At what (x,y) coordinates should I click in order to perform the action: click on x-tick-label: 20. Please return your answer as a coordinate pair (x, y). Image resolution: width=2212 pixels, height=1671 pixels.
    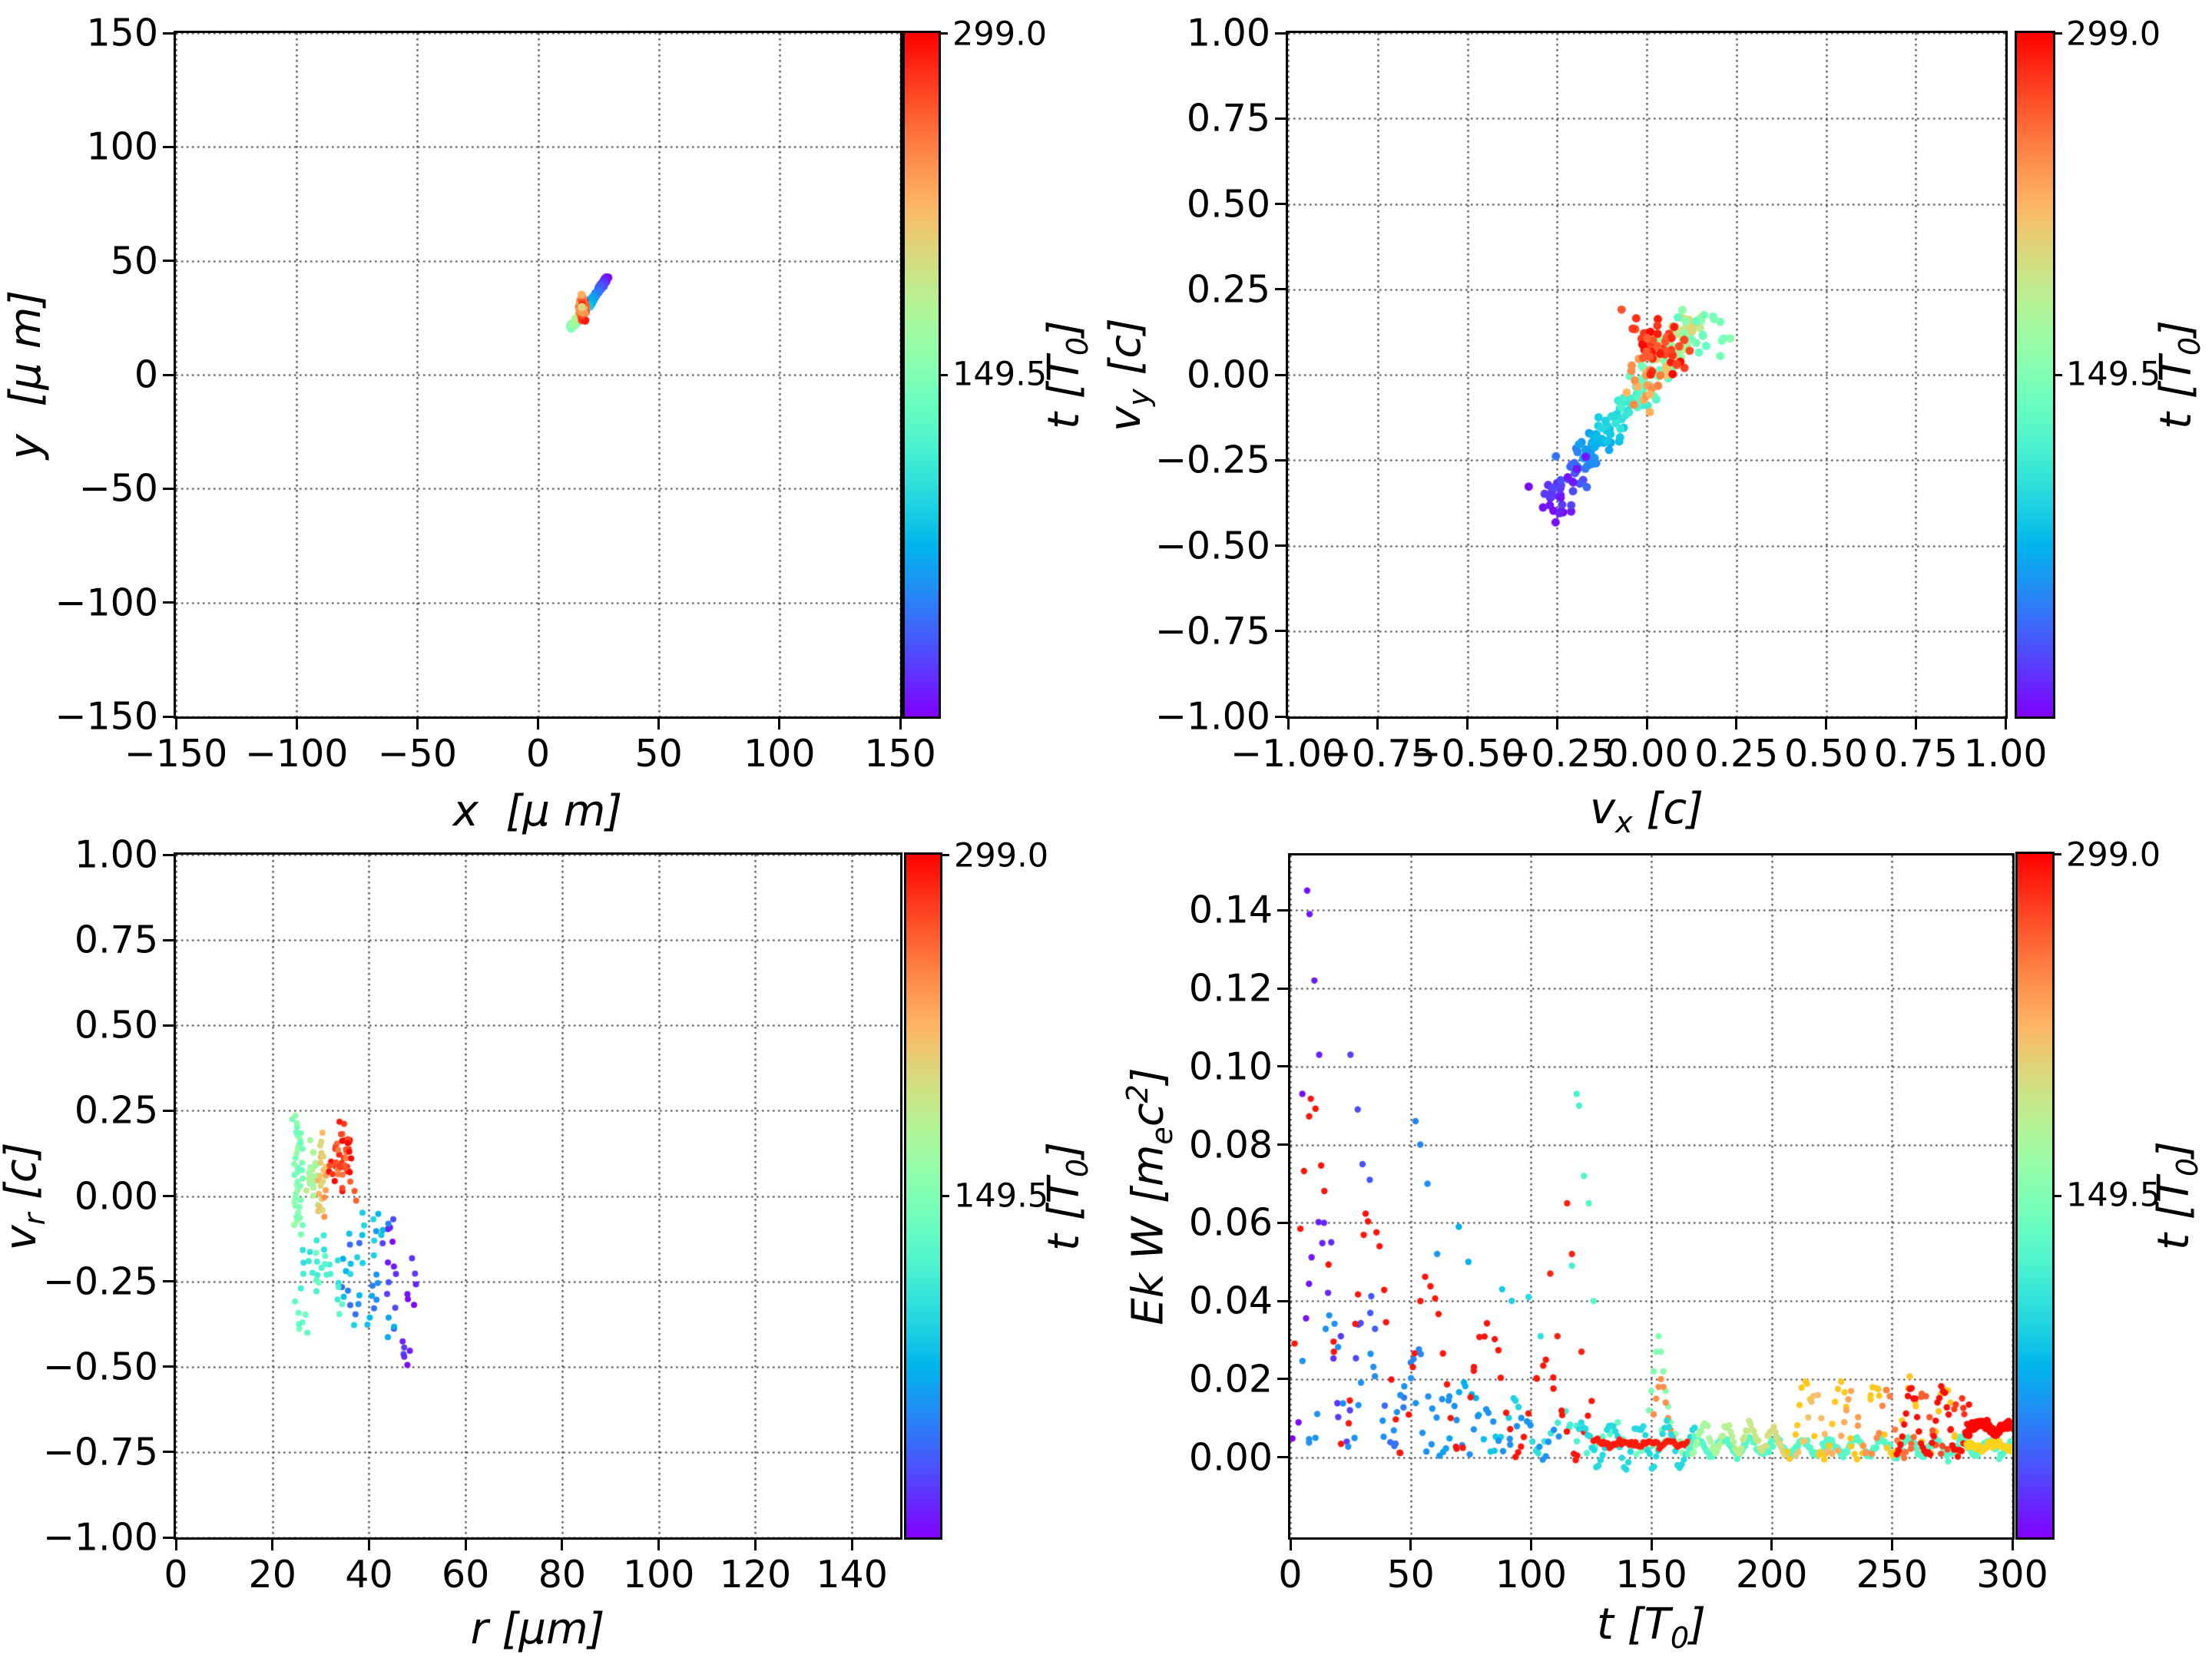
    Looking at the image, I should click on (272, 1575).